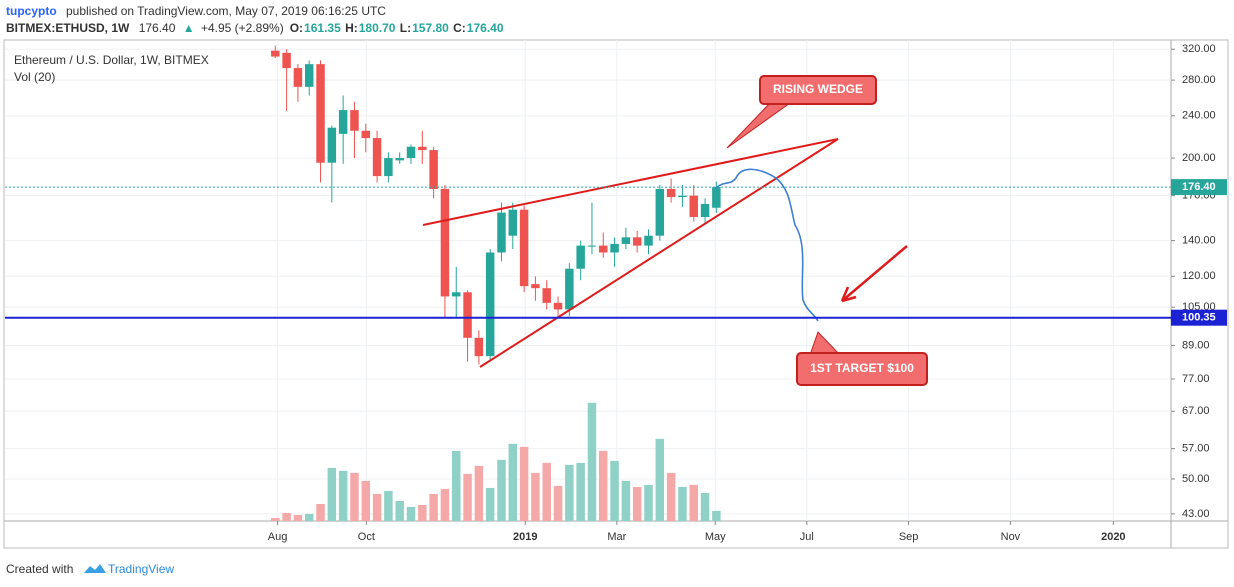  I want to click on x-tick-label: May, so click(715, 537).